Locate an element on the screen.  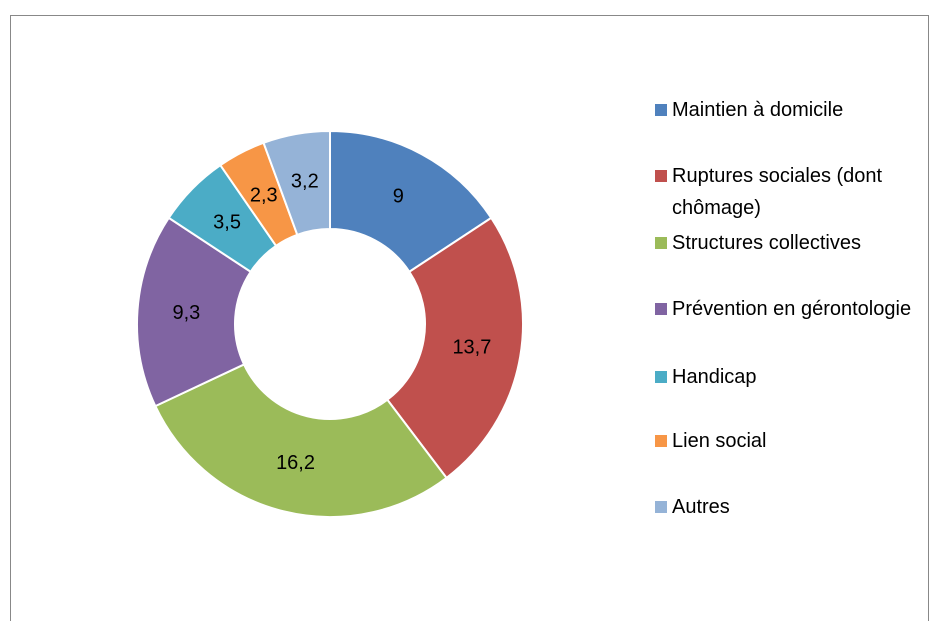
legend-item: Prévention en gérontologie is located at coordinates (789, 309).